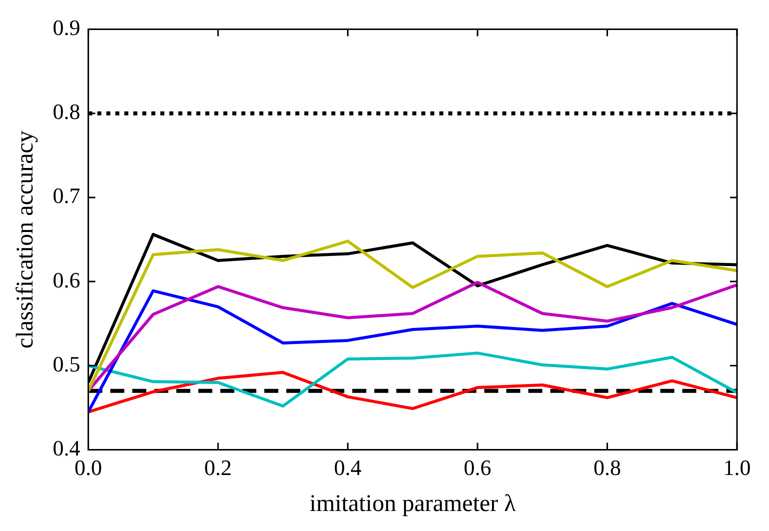 Image resolution: width=769 pixels, height=531 pixels. I want to click on y-axis-title: classification accuracy, so click(25, 239).